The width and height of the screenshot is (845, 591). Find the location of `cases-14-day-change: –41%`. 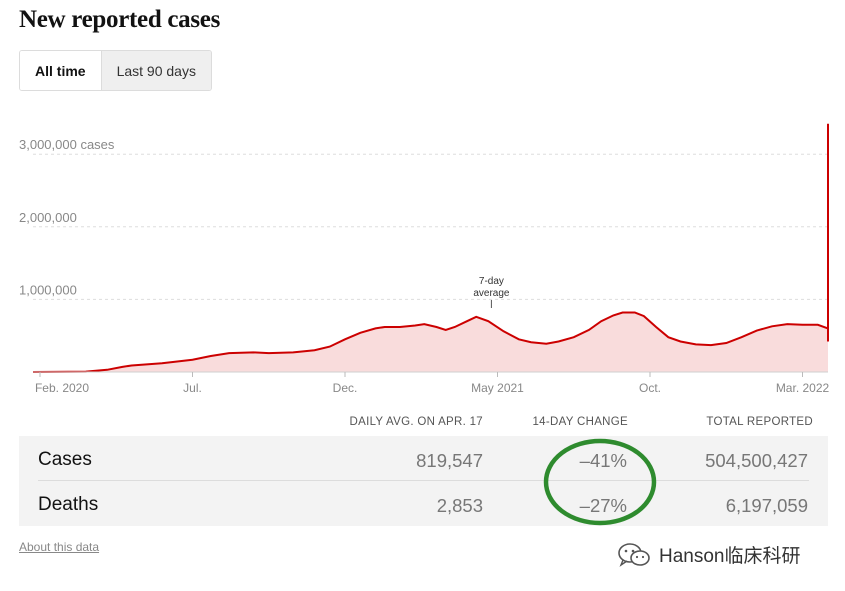

cases-14-day-change: –41% is located at coordinates (603, 460).